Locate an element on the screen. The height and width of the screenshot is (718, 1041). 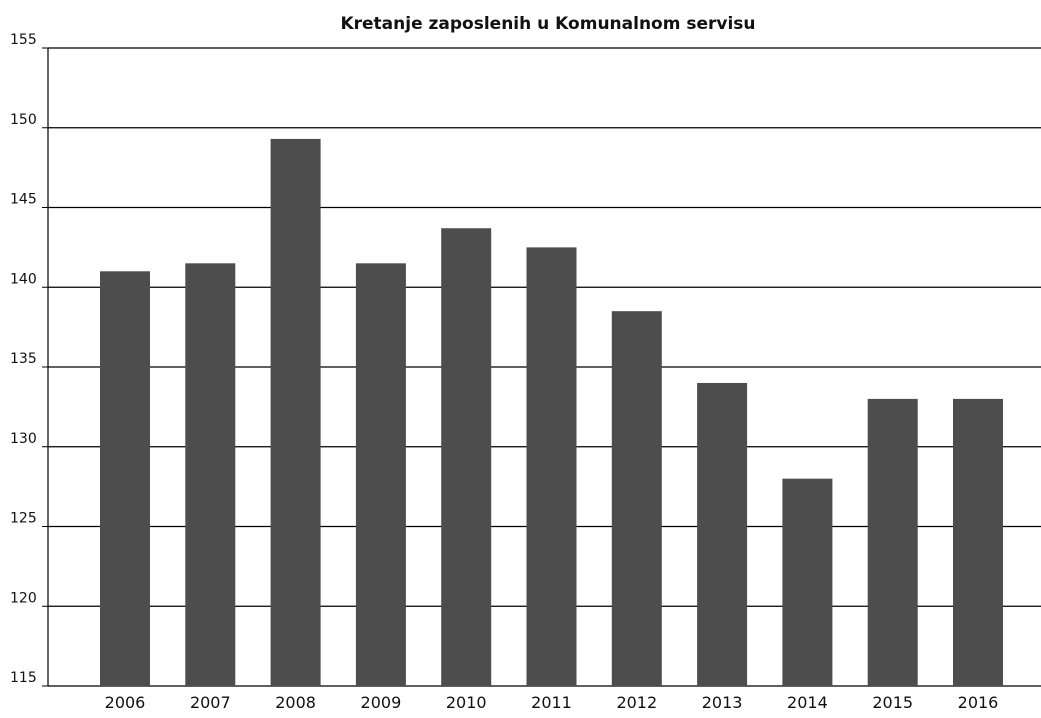
y-tick-label: 115 is located at coordinates (23, 678).